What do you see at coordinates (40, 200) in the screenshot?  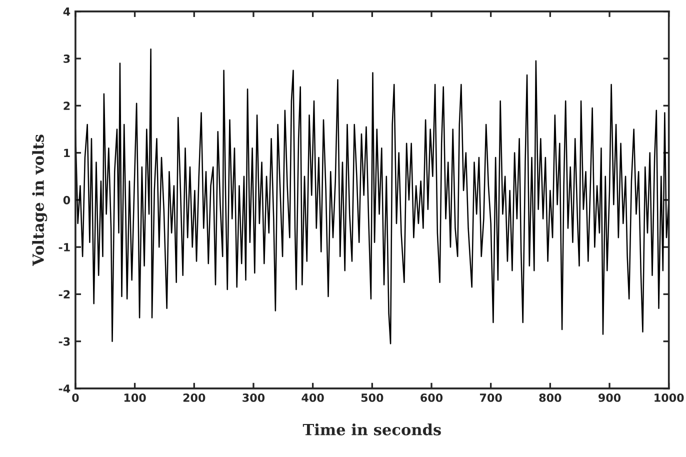 I see `y-axis-title: Voltage in volts` at bounding box center [40, 200].